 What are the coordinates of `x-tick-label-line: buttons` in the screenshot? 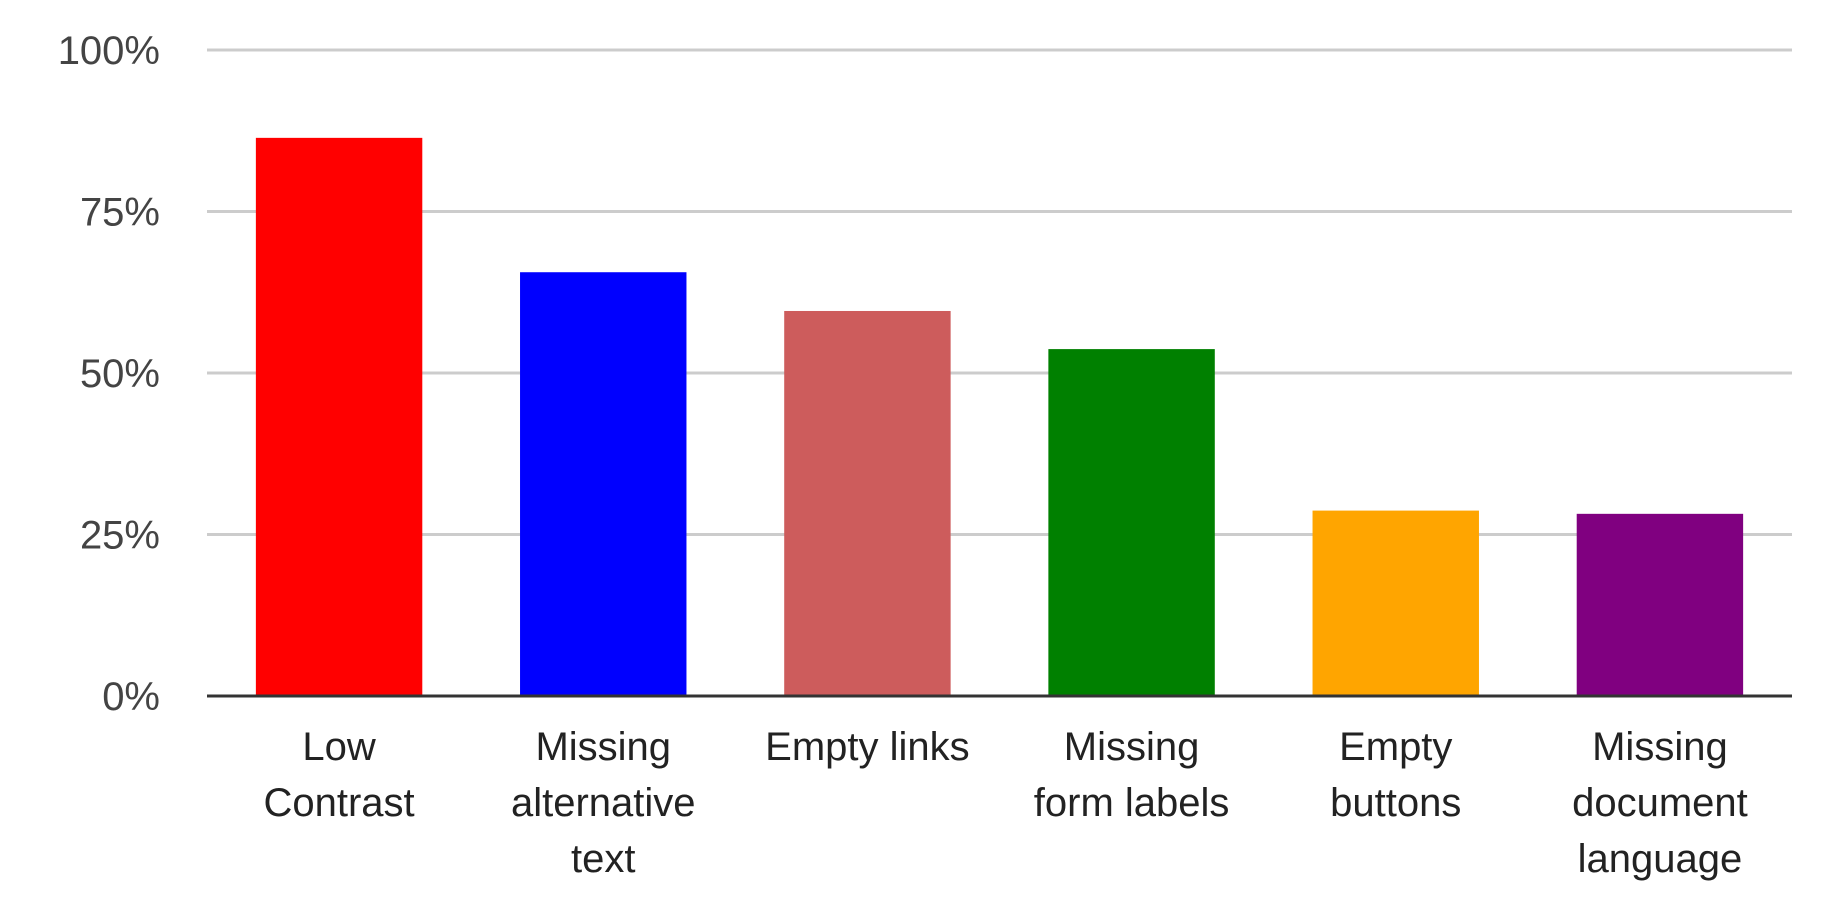 It's located at (1395, 803).